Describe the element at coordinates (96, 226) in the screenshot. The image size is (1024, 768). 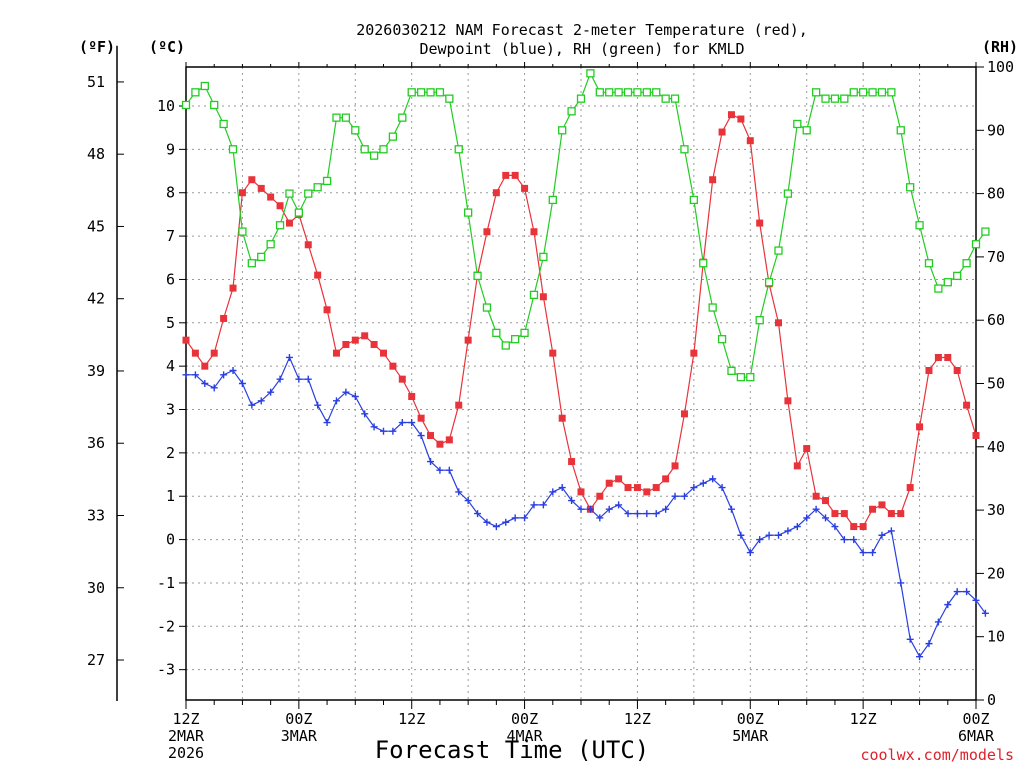
I see `fahrenheit-tick-label: 45` at that location.